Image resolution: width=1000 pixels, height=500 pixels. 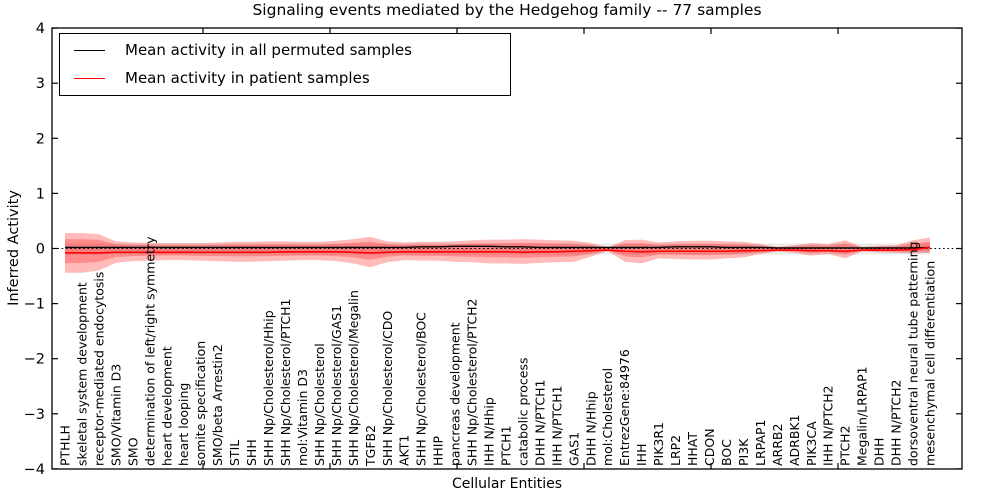 I want to click on x-category-label: CDON, so click(x=709, y=447).